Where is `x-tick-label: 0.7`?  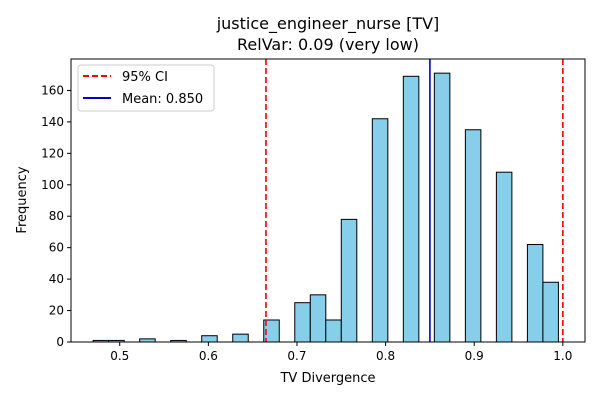
x-tick-label: 0.7 is located at coordinates (296, 356).